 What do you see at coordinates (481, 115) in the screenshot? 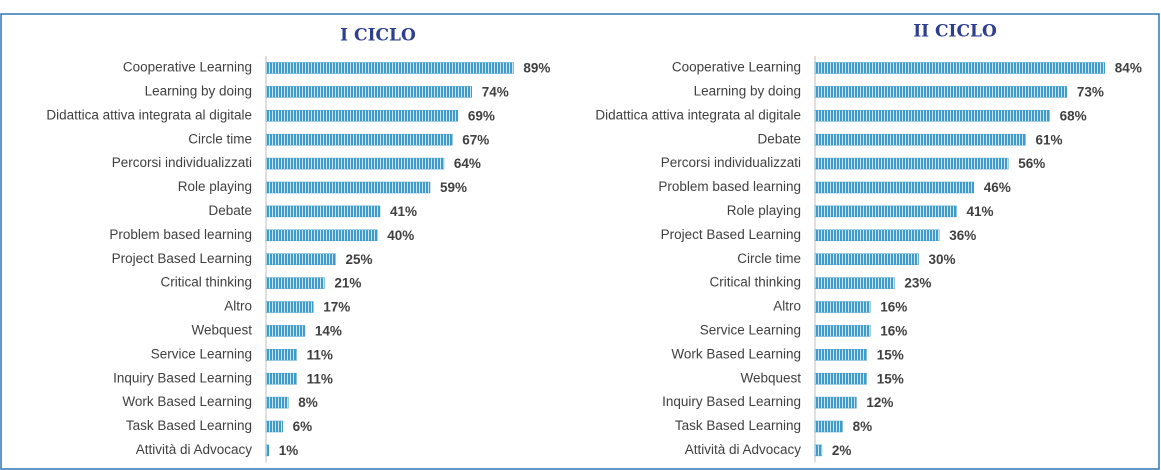
I see `value-label: 69%` at bounding box center [481, 115].